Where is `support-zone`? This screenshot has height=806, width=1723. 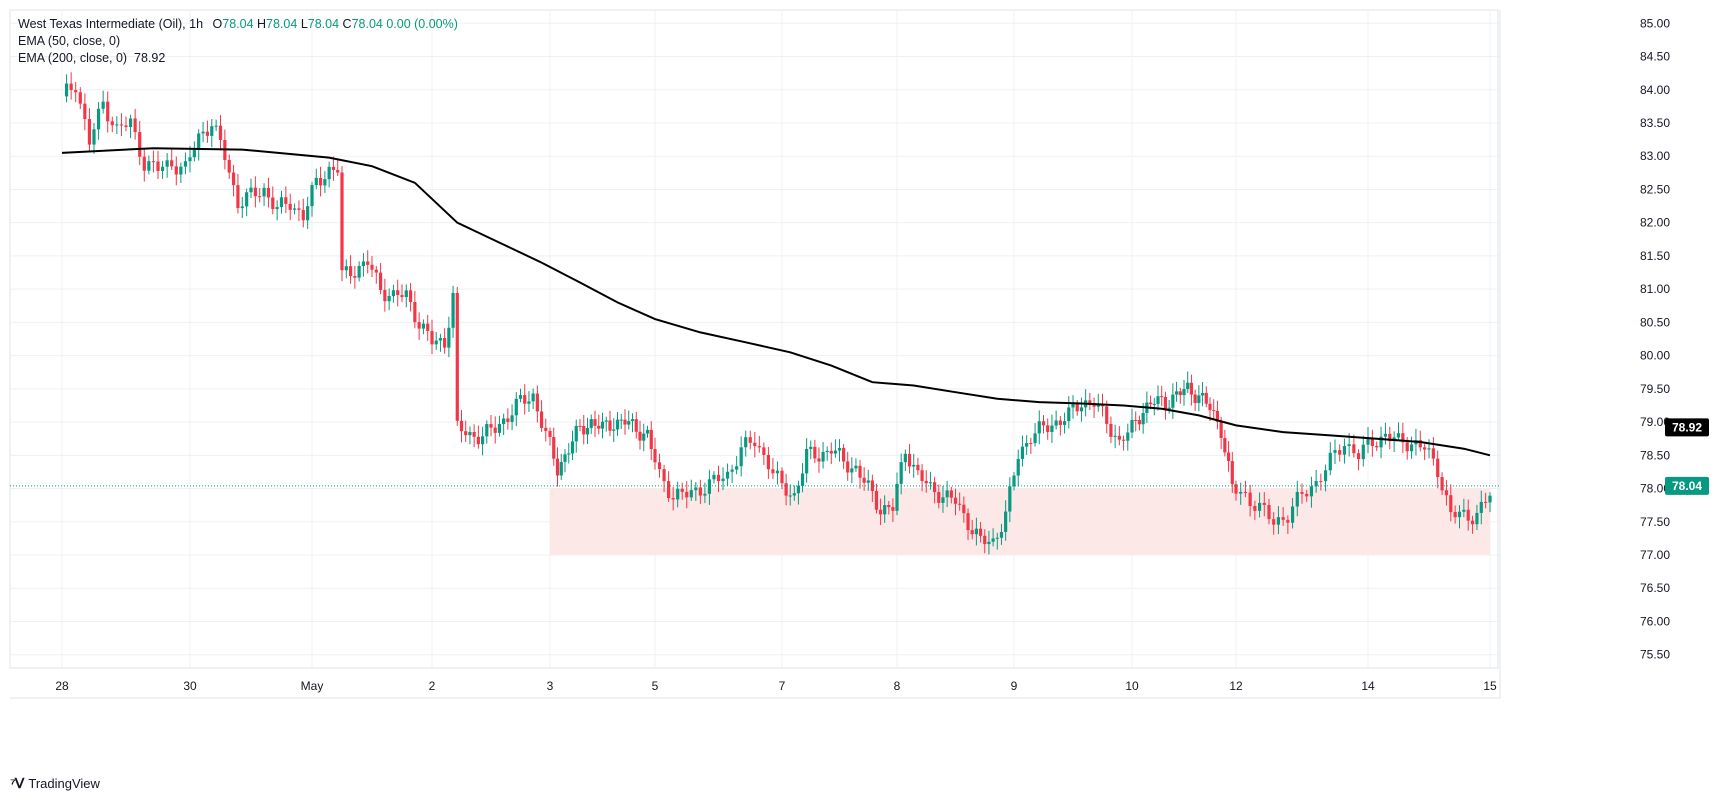 support-zone is located at coordinates (1020, 522).